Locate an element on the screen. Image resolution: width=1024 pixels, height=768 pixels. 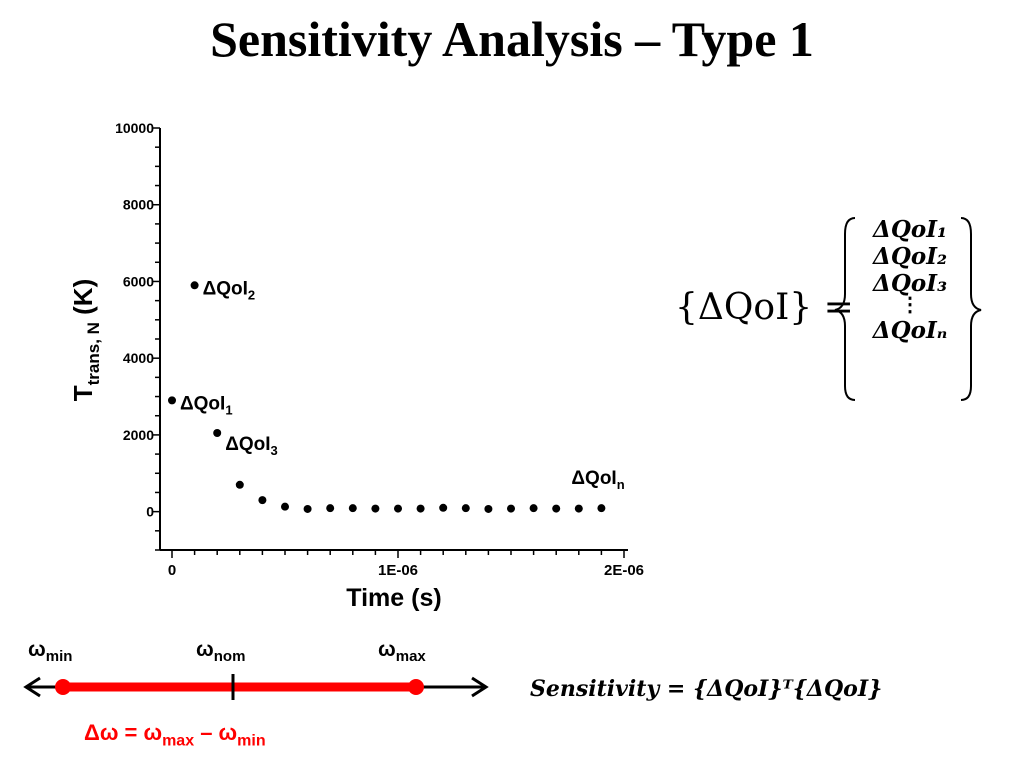
vector-item-3: ΔQoI₃ is located at coordinates (910, 283).